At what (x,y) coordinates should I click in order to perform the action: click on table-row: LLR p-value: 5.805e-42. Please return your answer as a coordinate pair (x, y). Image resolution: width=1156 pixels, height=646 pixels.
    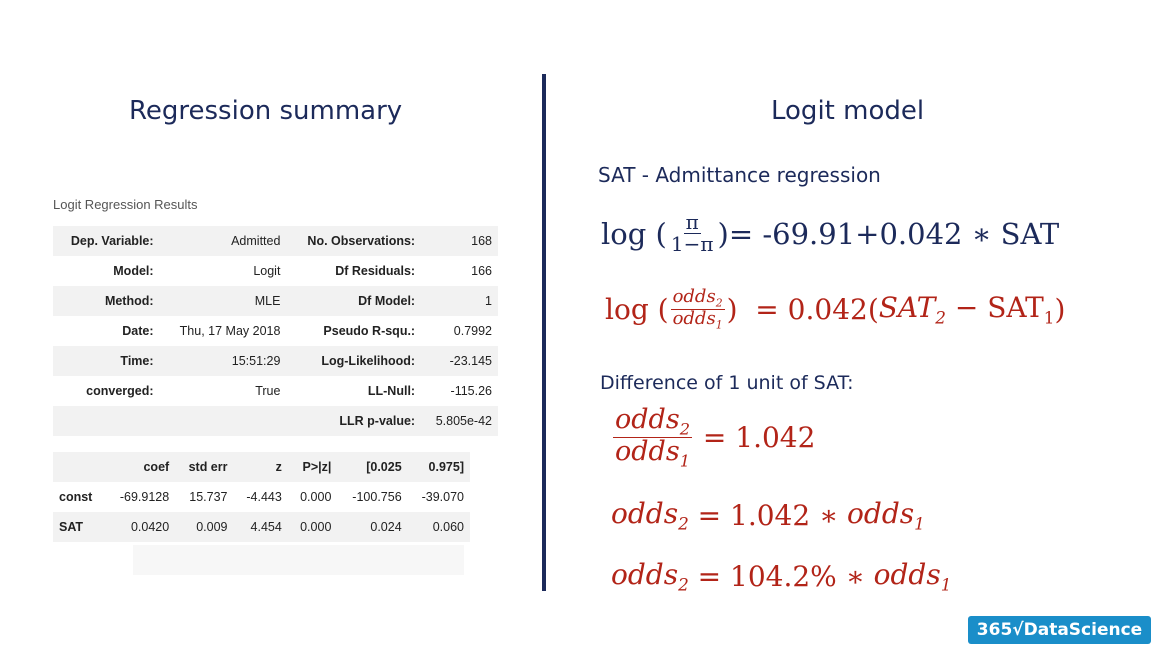
    Looking at the image, I should click on (275, 421).